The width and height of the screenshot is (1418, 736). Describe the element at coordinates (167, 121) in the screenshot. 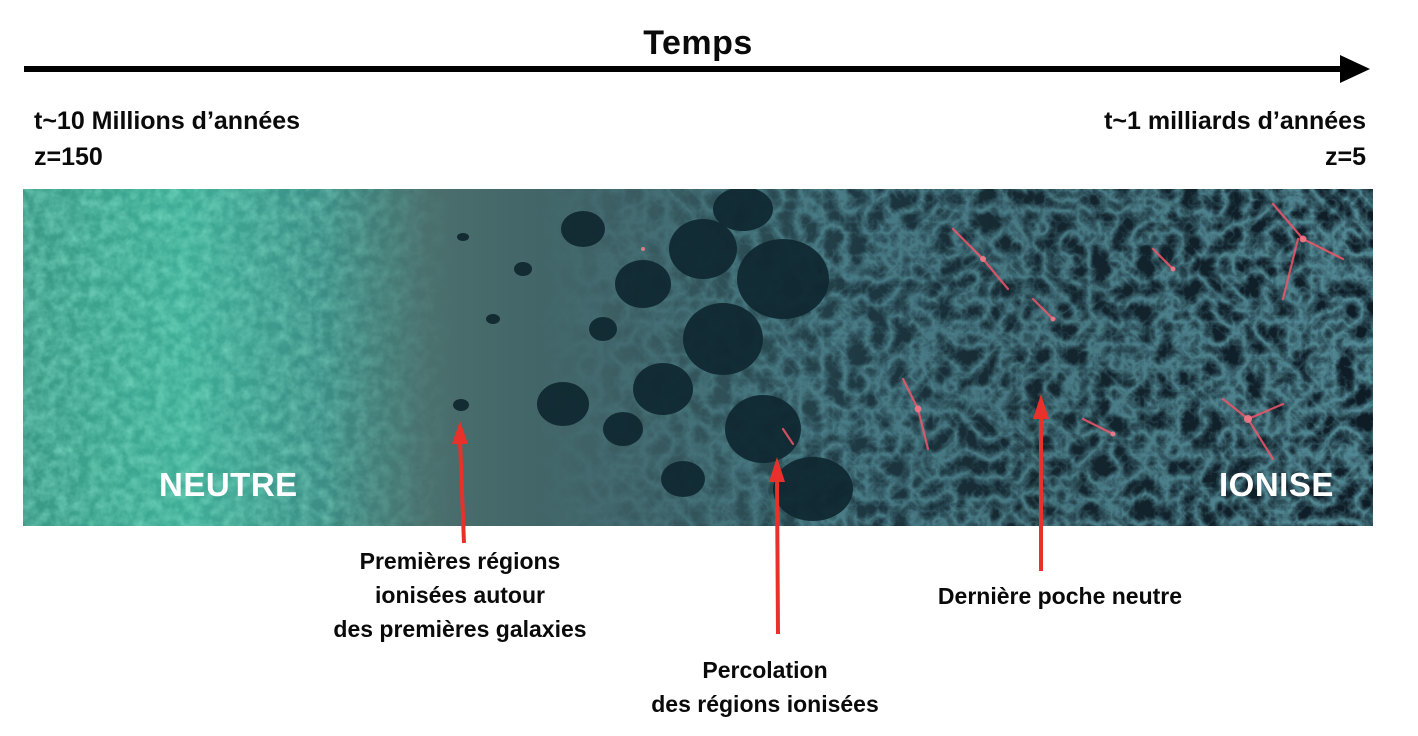

I see `start-time-label: t~10 Millions d’années` at that location.